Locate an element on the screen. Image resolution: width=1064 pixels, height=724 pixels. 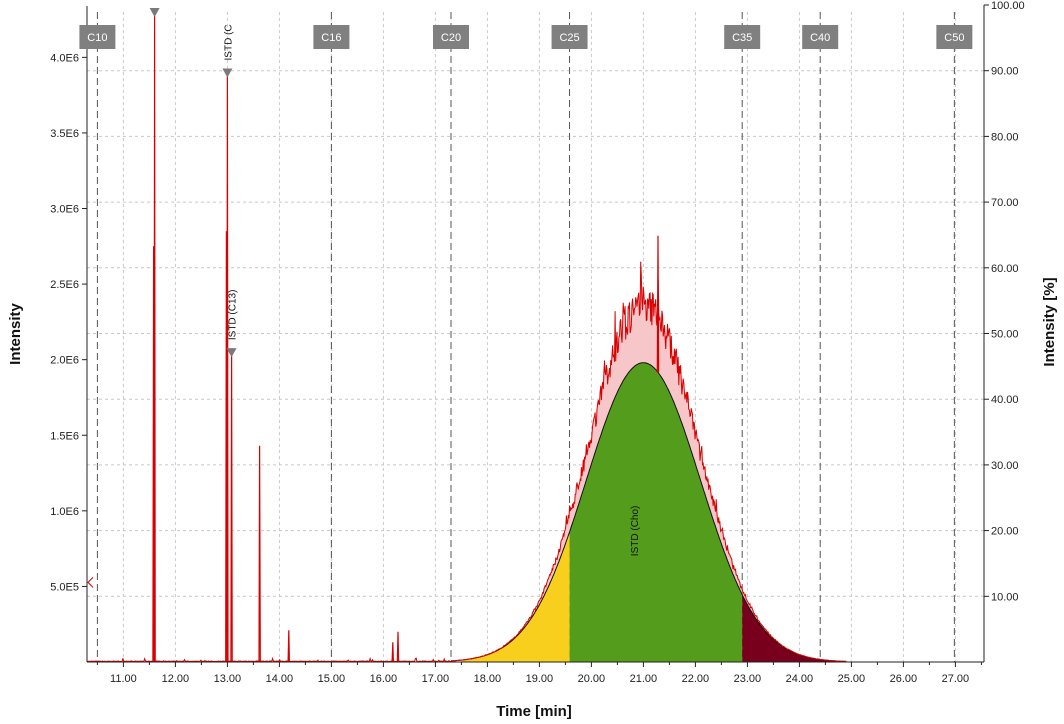
peak-annotation: ISTD (Cho) is located at coordinates (635, 531).